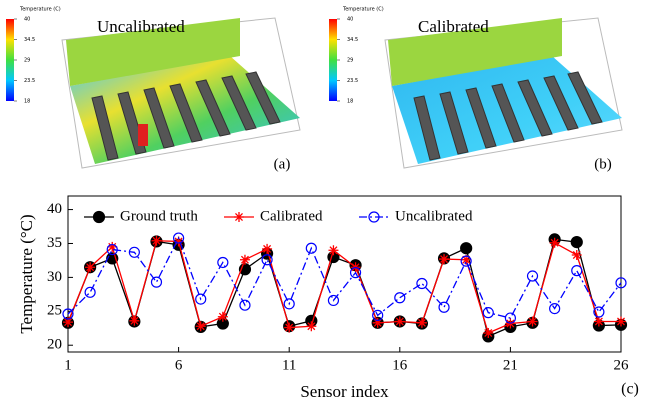  Describe the element at coordinates (68, 365) in the screenshot. I see `x-tick-label: 1` at that location.